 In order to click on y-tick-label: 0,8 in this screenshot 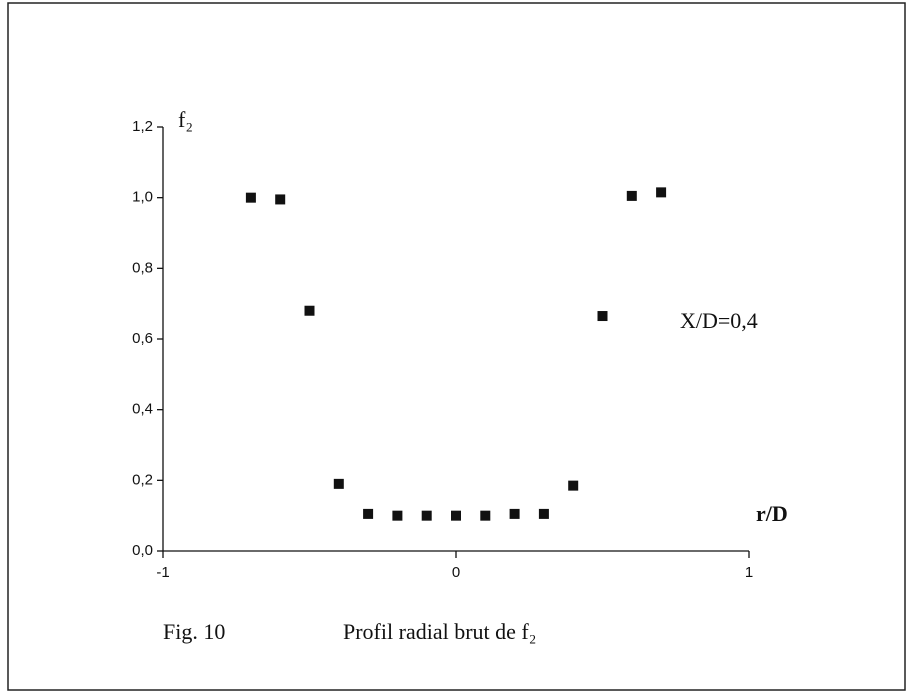, I will do `click(142, 267)`.